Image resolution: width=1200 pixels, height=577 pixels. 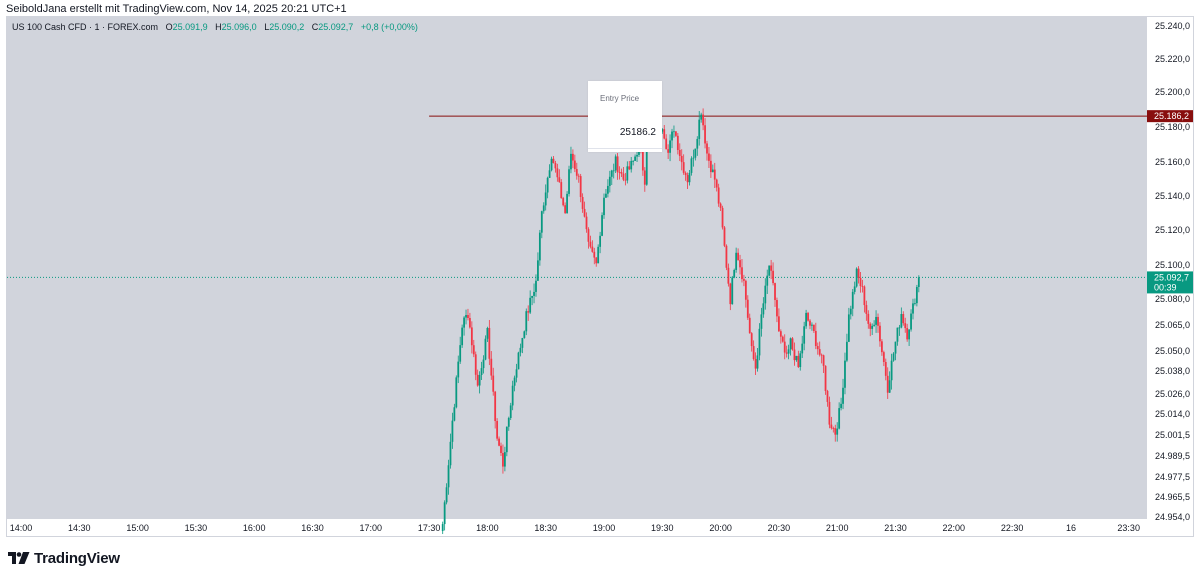 What do you see at coordinates (336, 27) in the screenshot?
I see `close-value: 25.092,7` at bounding box center [336, 27].